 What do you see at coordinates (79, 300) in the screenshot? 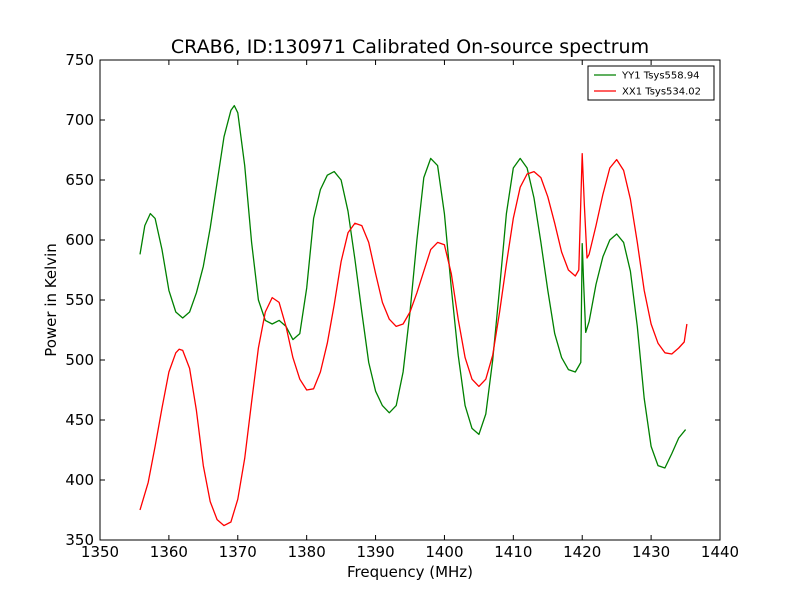
I see `y-tick-label: 550` at bounding box center [79, 300].